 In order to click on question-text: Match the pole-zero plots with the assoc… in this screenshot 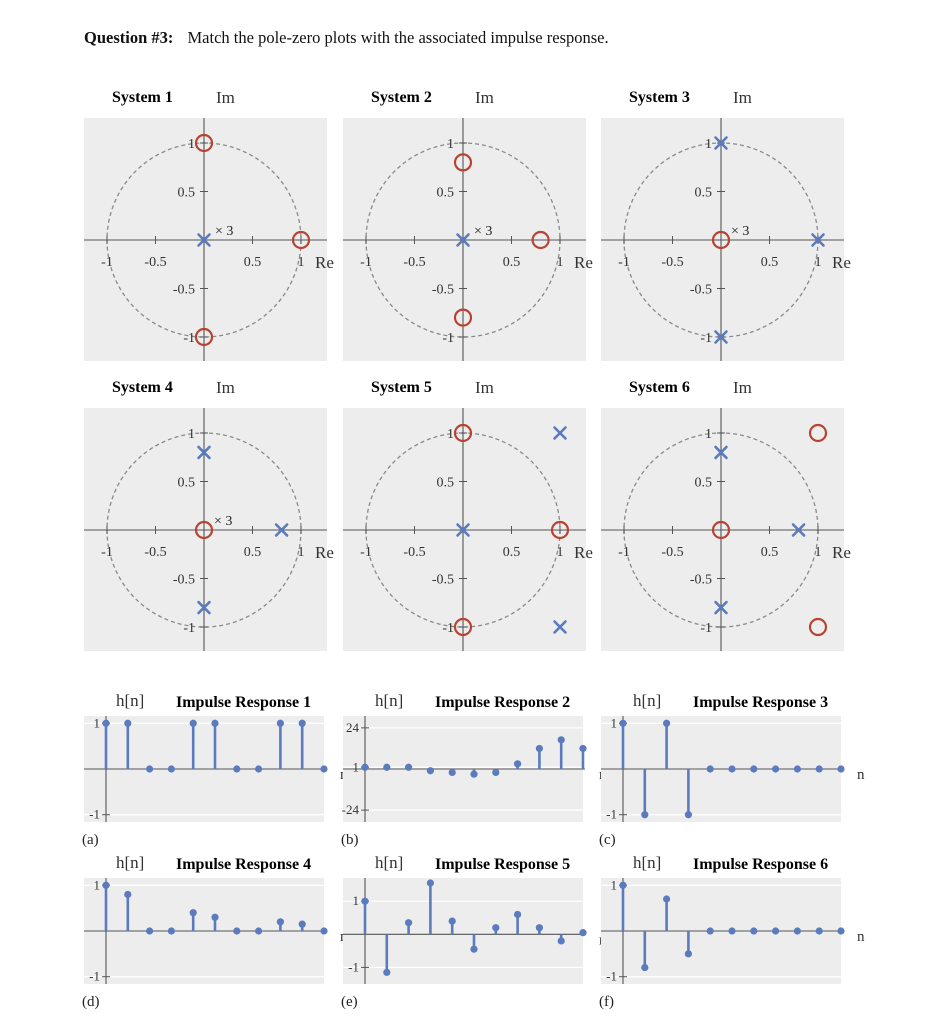, I will do `click(398, 37)`.